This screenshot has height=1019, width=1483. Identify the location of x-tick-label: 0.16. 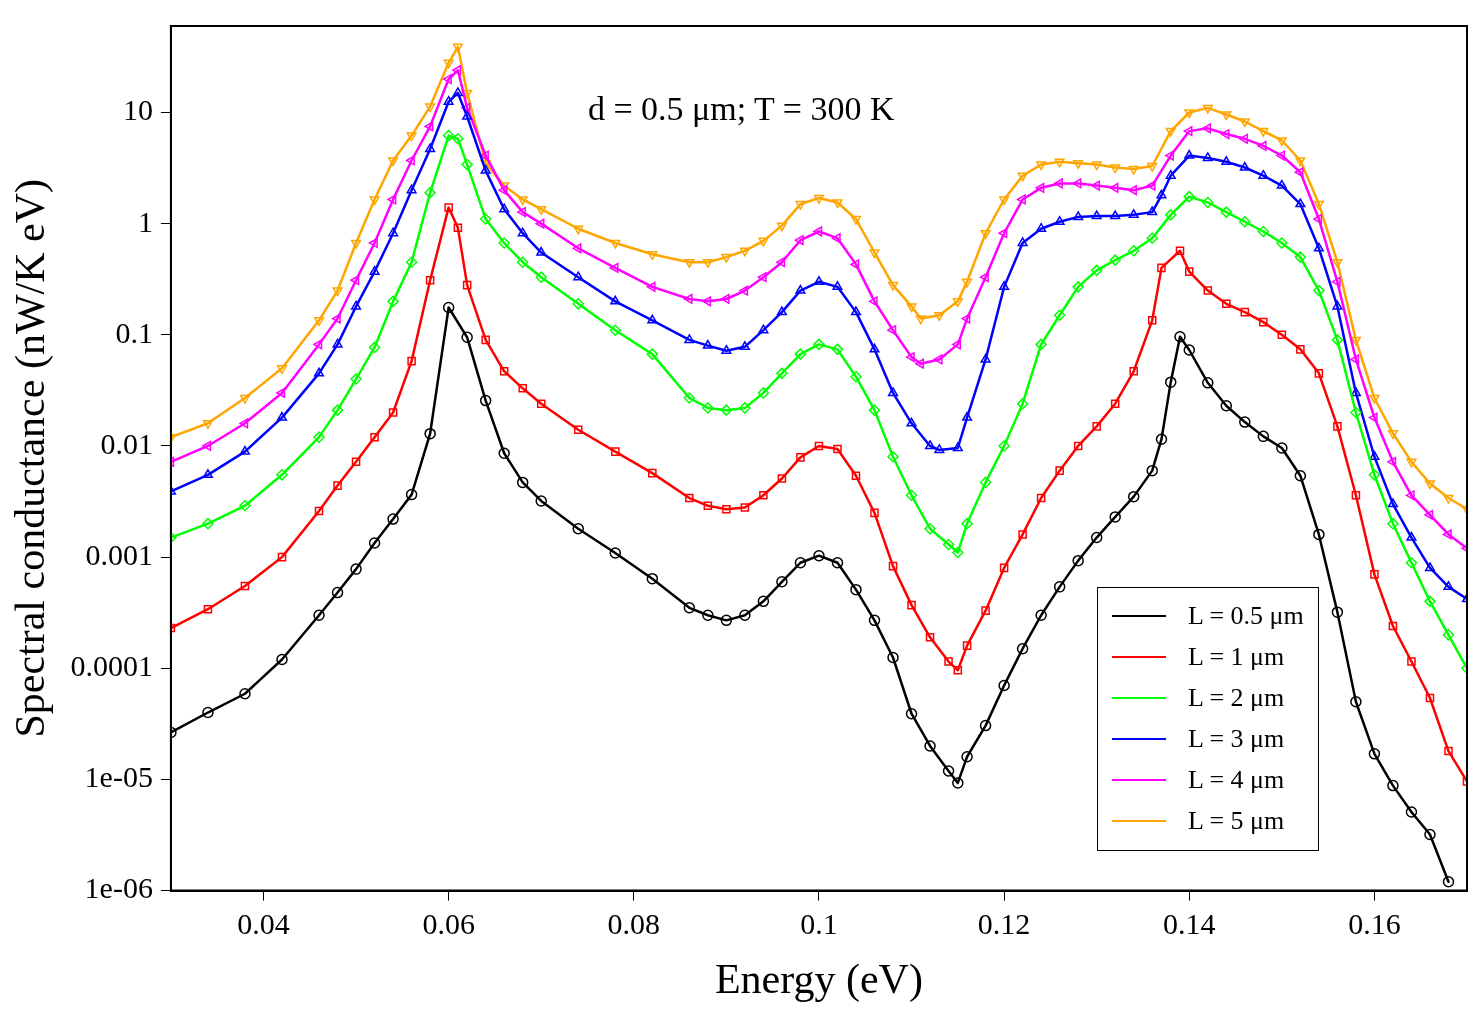
(1374, 924).